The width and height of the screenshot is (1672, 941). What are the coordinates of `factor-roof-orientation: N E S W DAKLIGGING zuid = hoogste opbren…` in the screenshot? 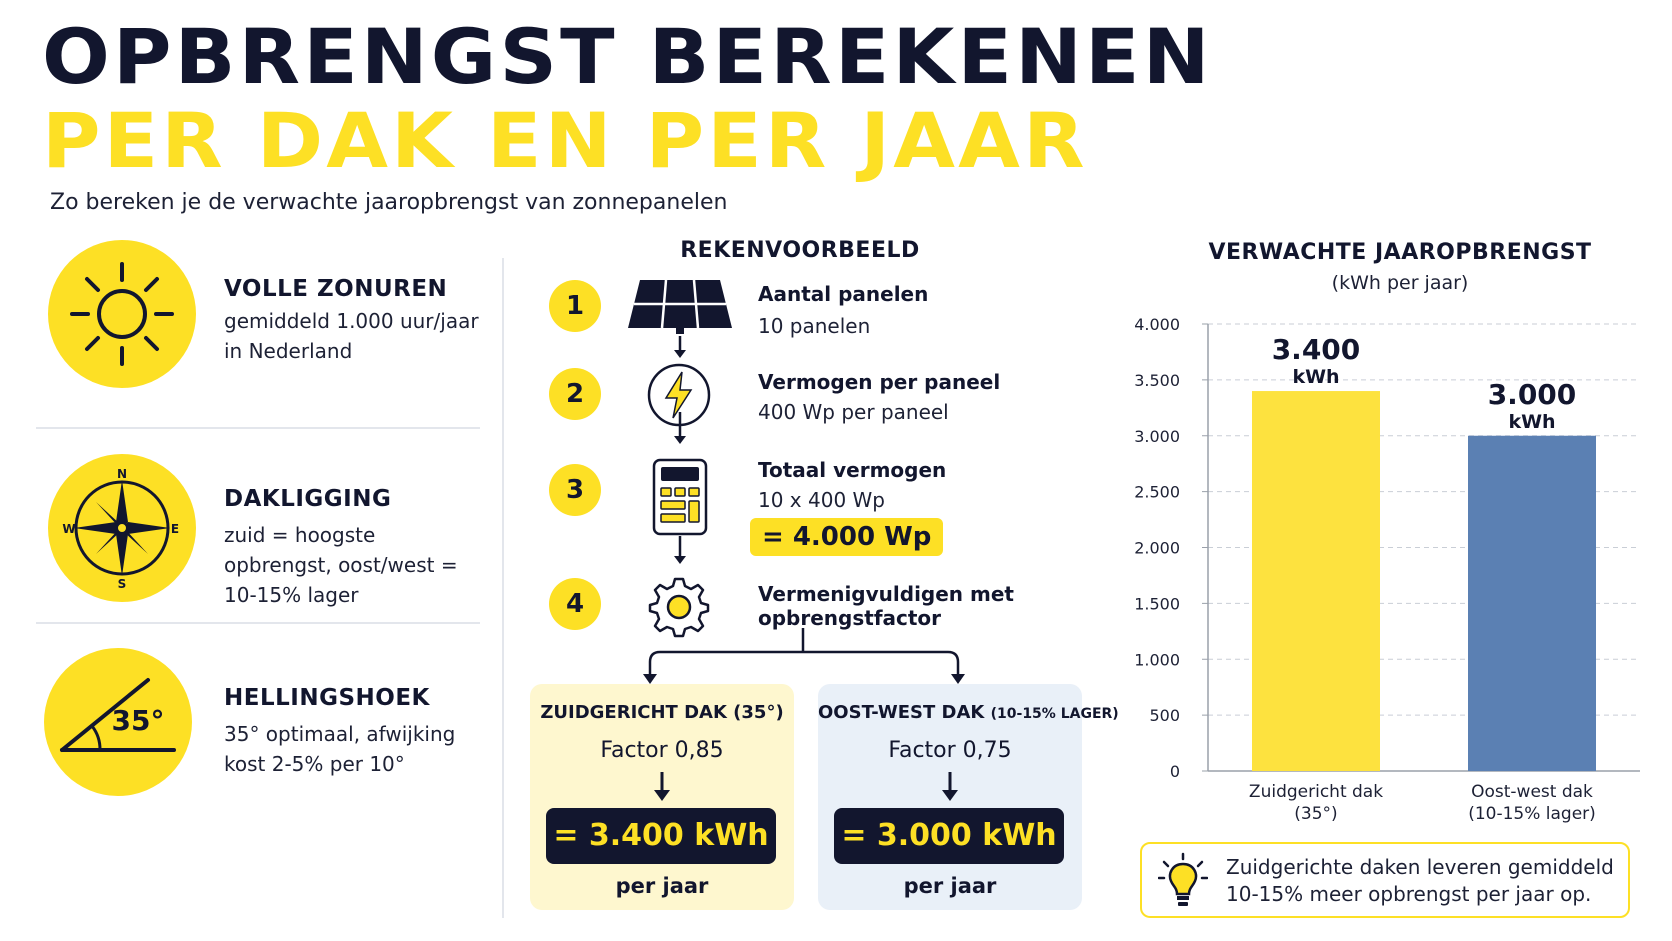 It's located at (258, 540).